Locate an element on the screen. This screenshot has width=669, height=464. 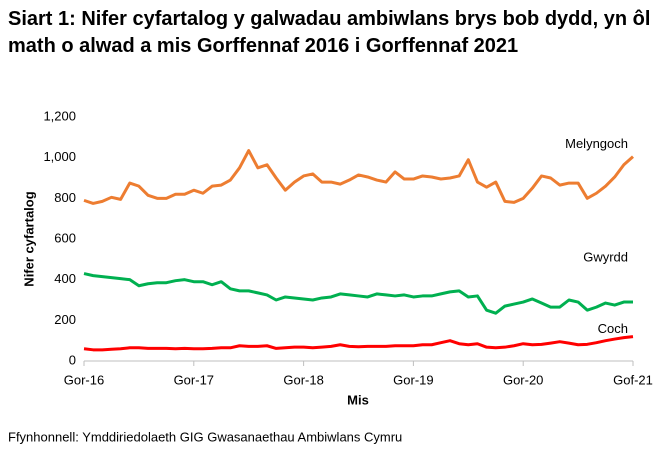
y-tick-label: 1,000 is located at coordinates (59, 156).